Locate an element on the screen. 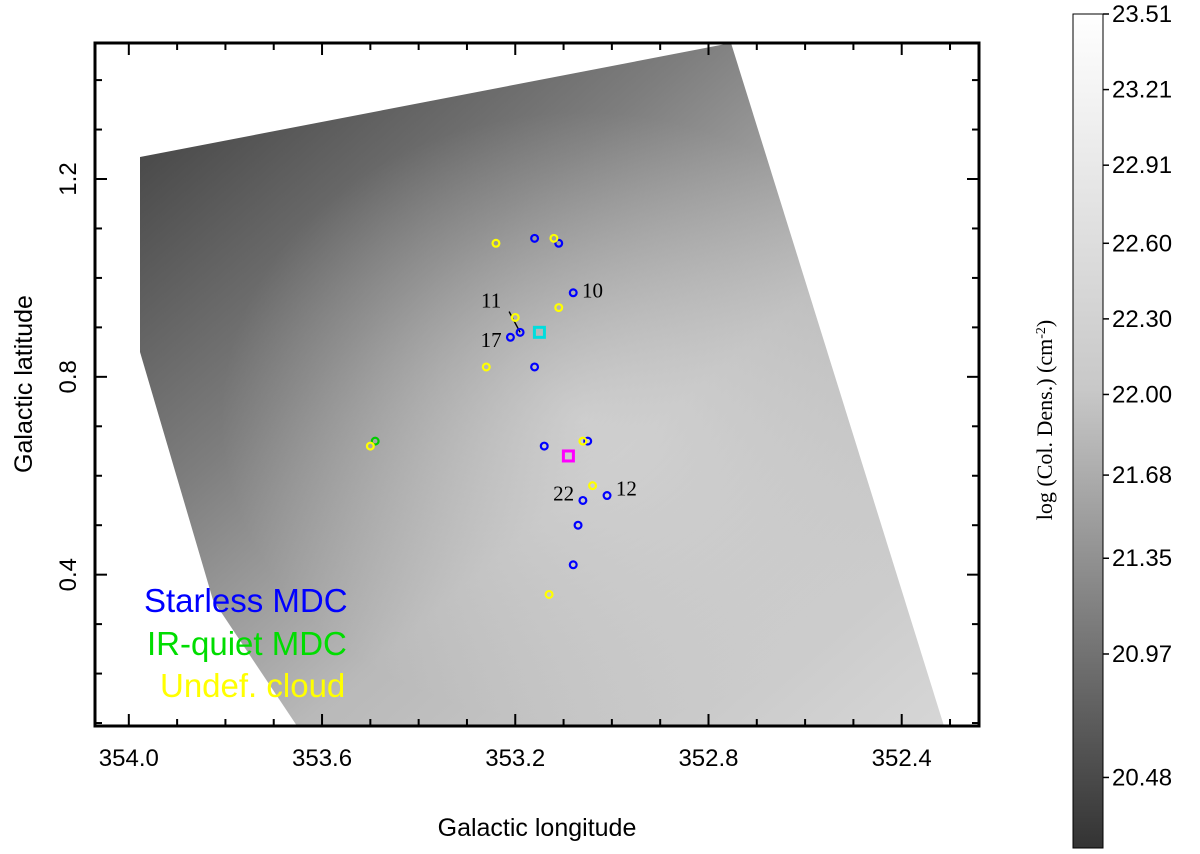 This screenshot has width=1200, height=854. y-tick-labels: 0.4 0.8 1.2 is located at coordinates (68, 376).